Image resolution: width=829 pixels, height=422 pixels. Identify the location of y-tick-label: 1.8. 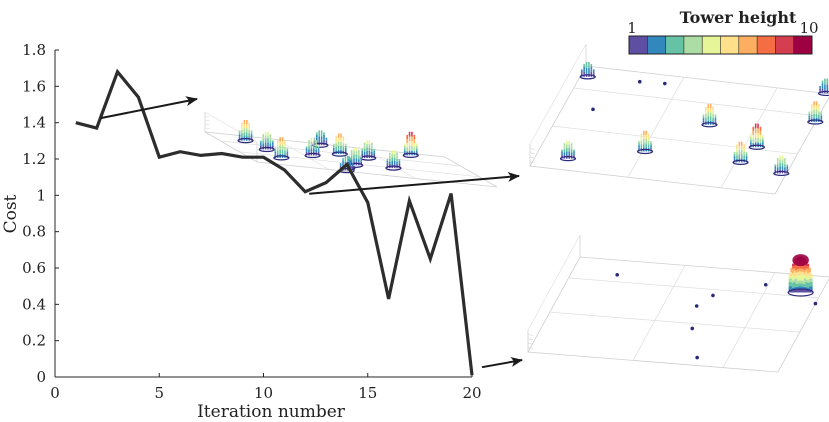
(34, 50).